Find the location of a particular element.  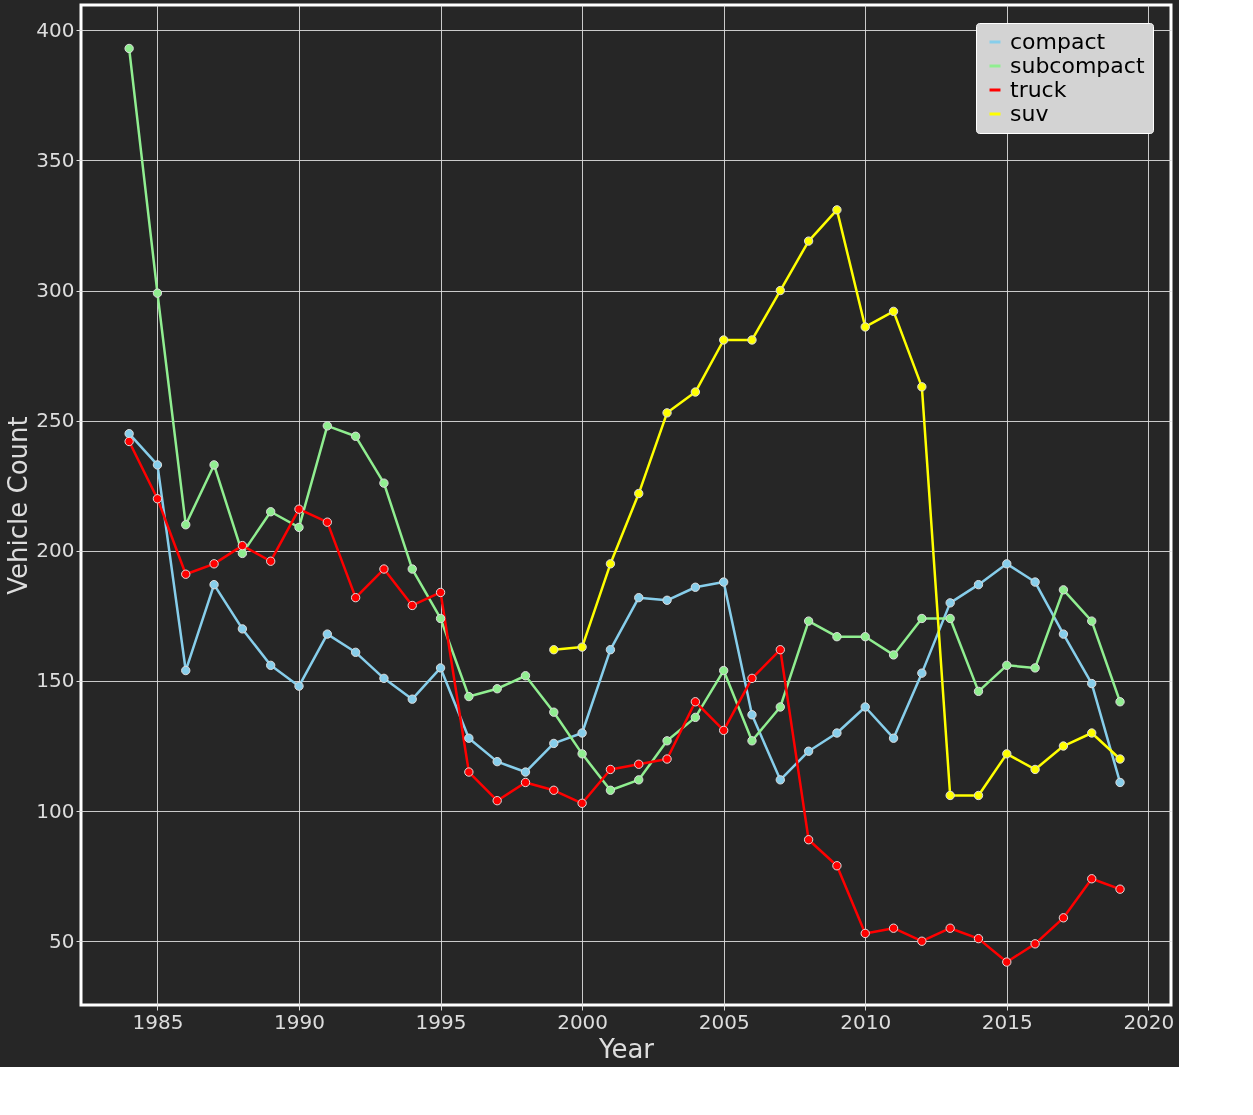

legend-label: subcompact is located at coordinates (1077, 65).